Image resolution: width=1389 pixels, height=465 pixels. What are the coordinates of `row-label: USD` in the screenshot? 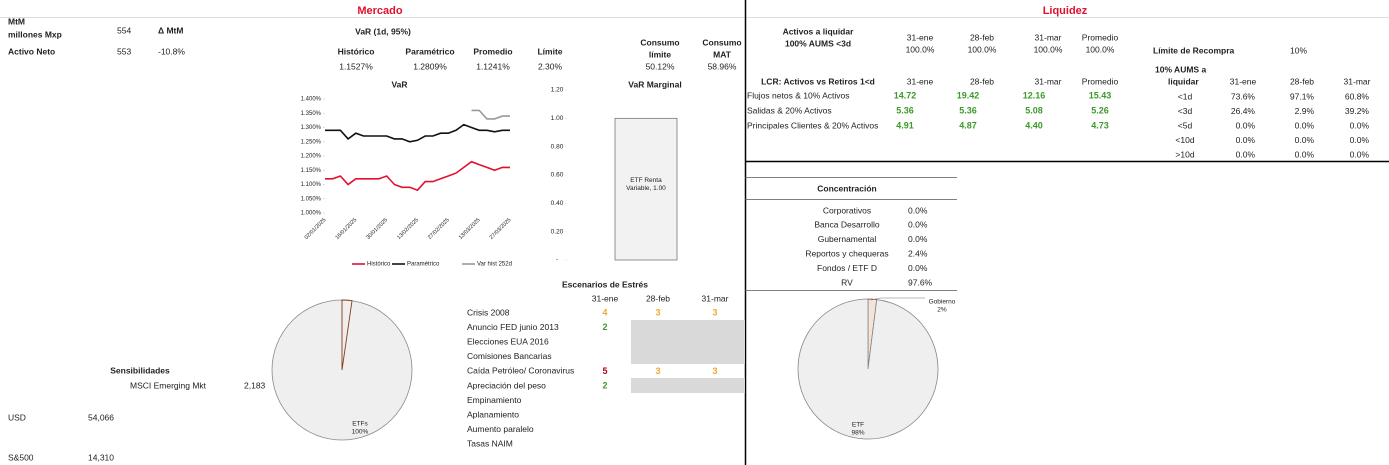 It's located at (17, 417).